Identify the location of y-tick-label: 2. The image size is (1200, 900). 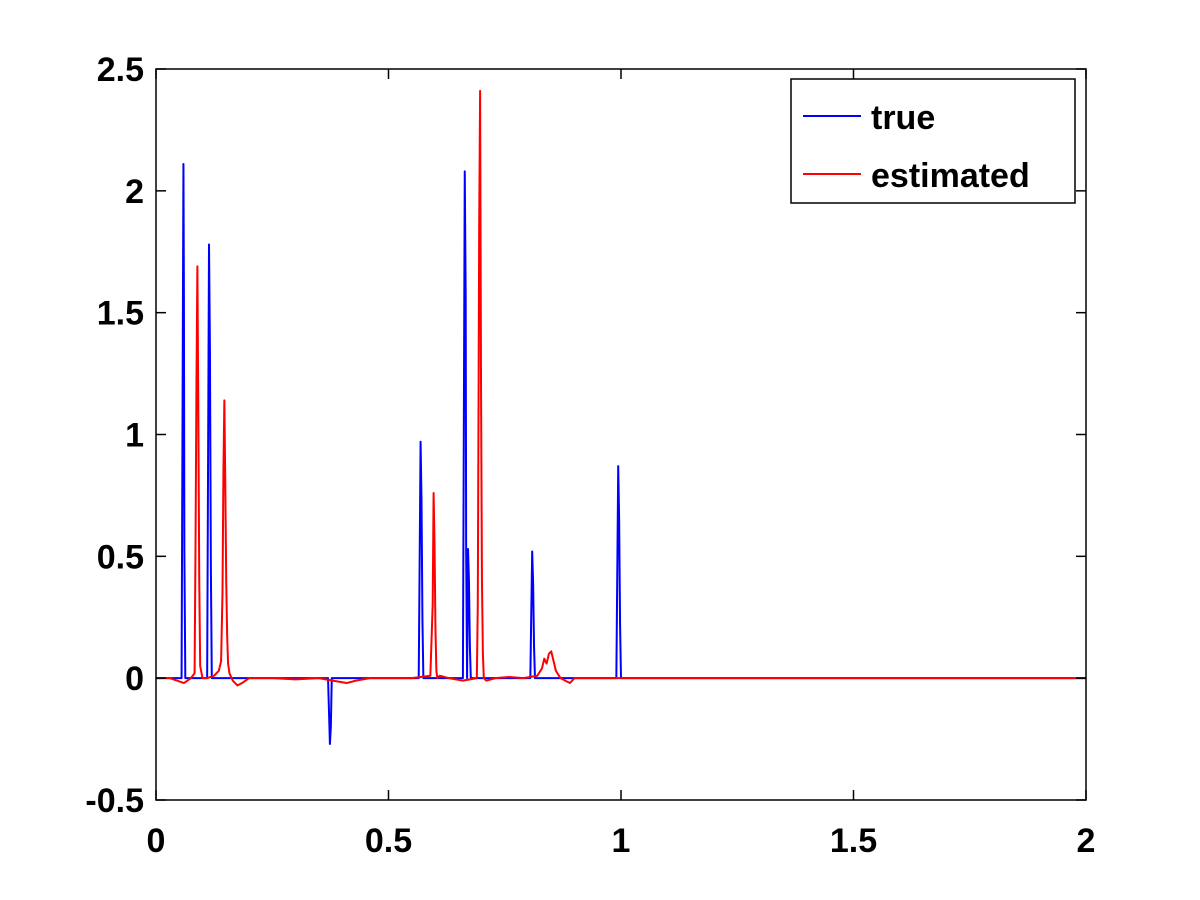
(134, 192).